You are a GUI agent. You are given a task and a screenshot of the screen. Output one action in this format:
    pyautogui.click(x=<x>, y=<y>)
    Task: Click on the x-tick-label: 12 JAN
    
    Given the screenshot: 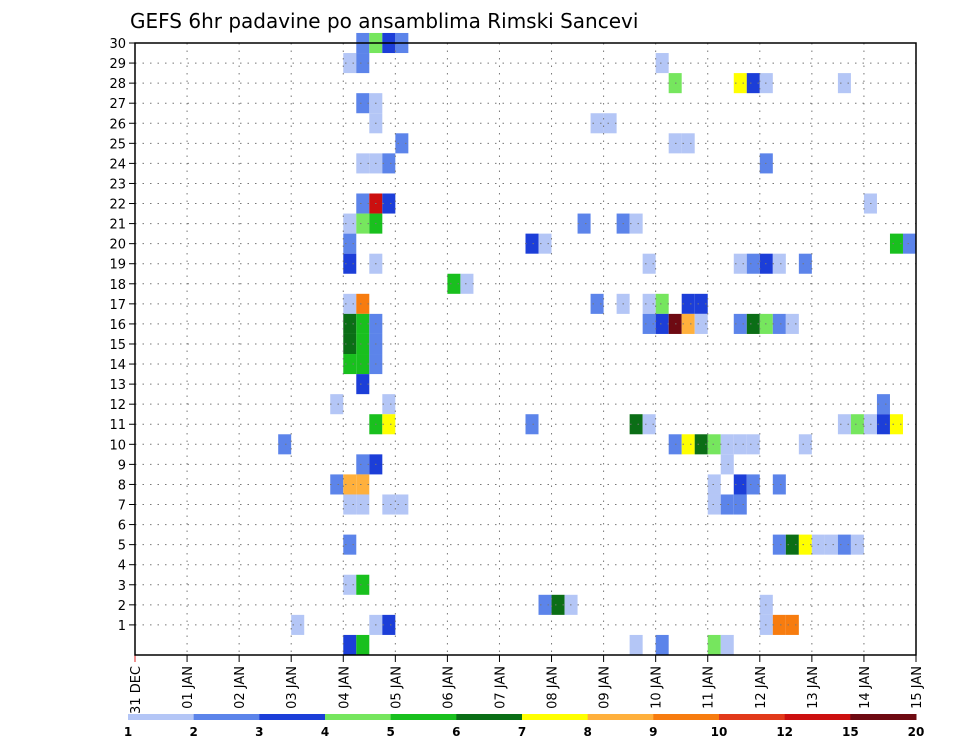 What is the action you would take?
    pyautogui.click(x=761, y=687)
    